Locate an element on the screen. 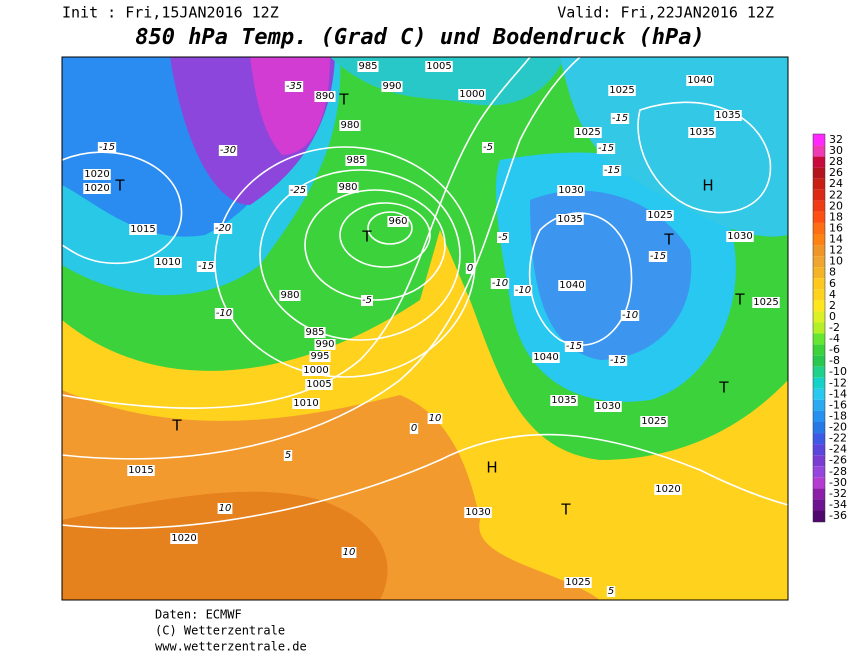 This screenshot has height=657, width=850. field-blue-europe is located at coordinates (611, 275).